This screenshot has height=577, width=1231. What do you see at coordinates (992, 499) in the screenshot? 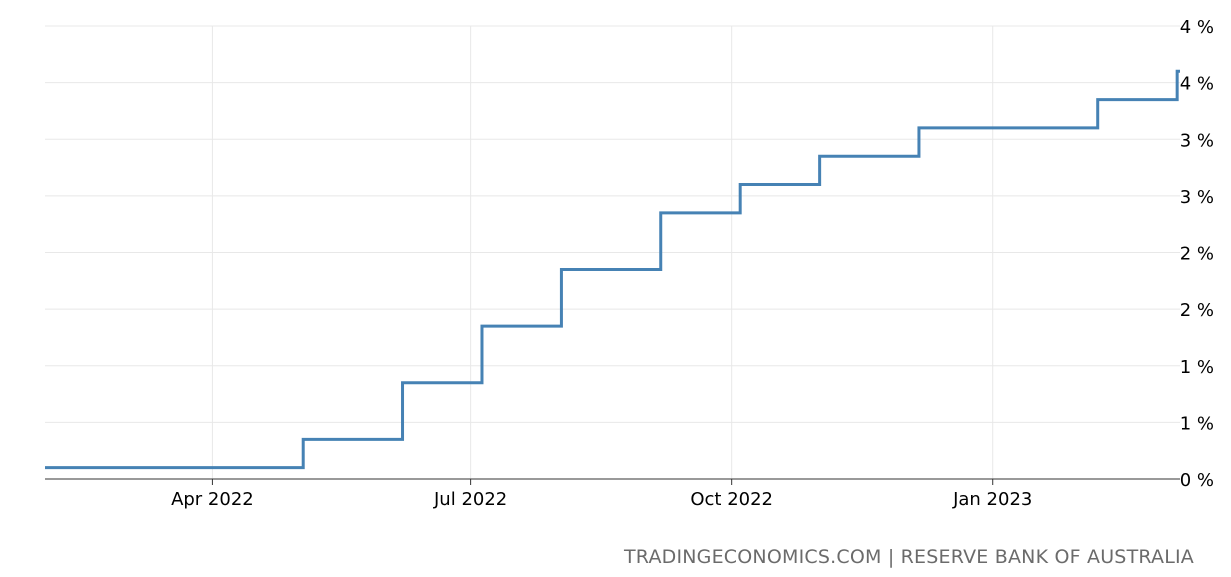
I see `x-tick-label: Jan 2023` at bounding box center [992, 499].